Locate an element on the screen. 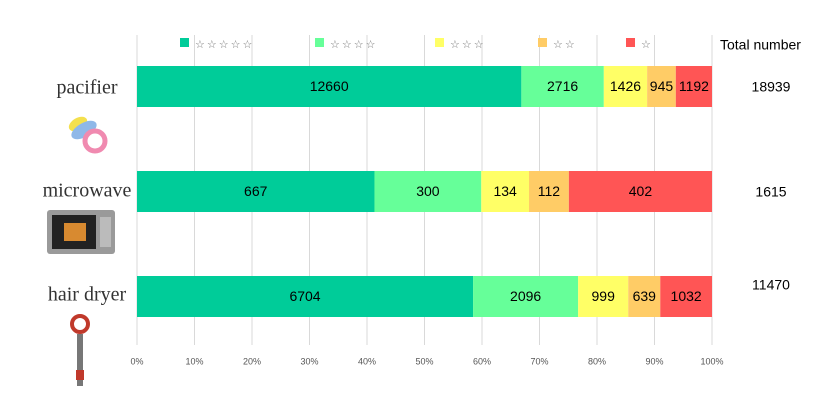 The image size is (828, 410). value-label: 667 is located at coordinates (256, 191).